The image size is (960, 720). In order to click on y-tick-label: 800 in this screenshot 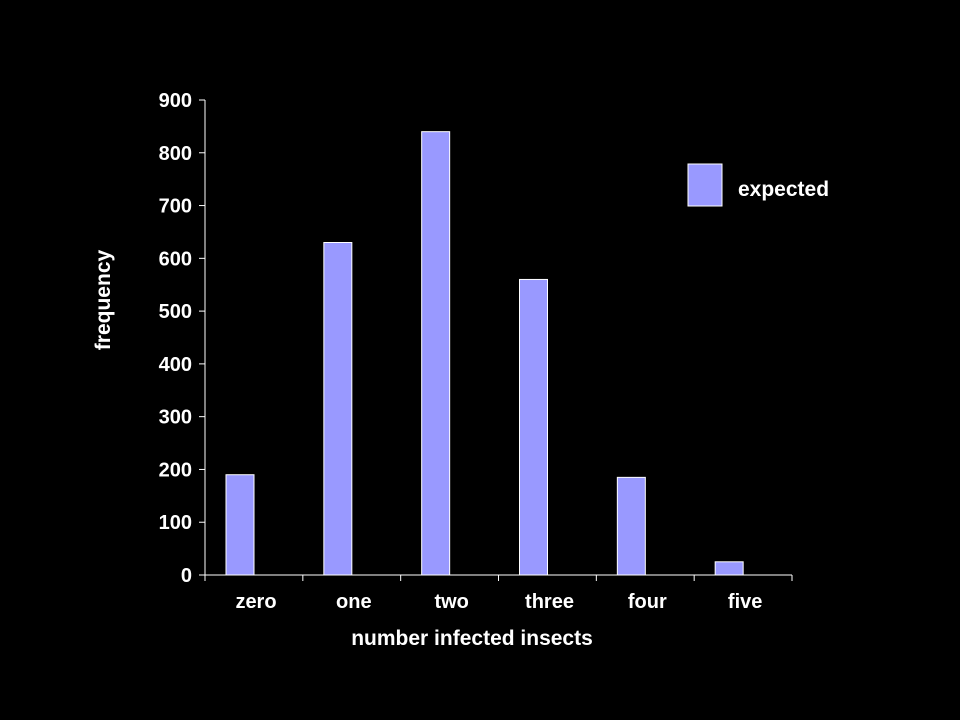, I will do `click(175, 154)`.